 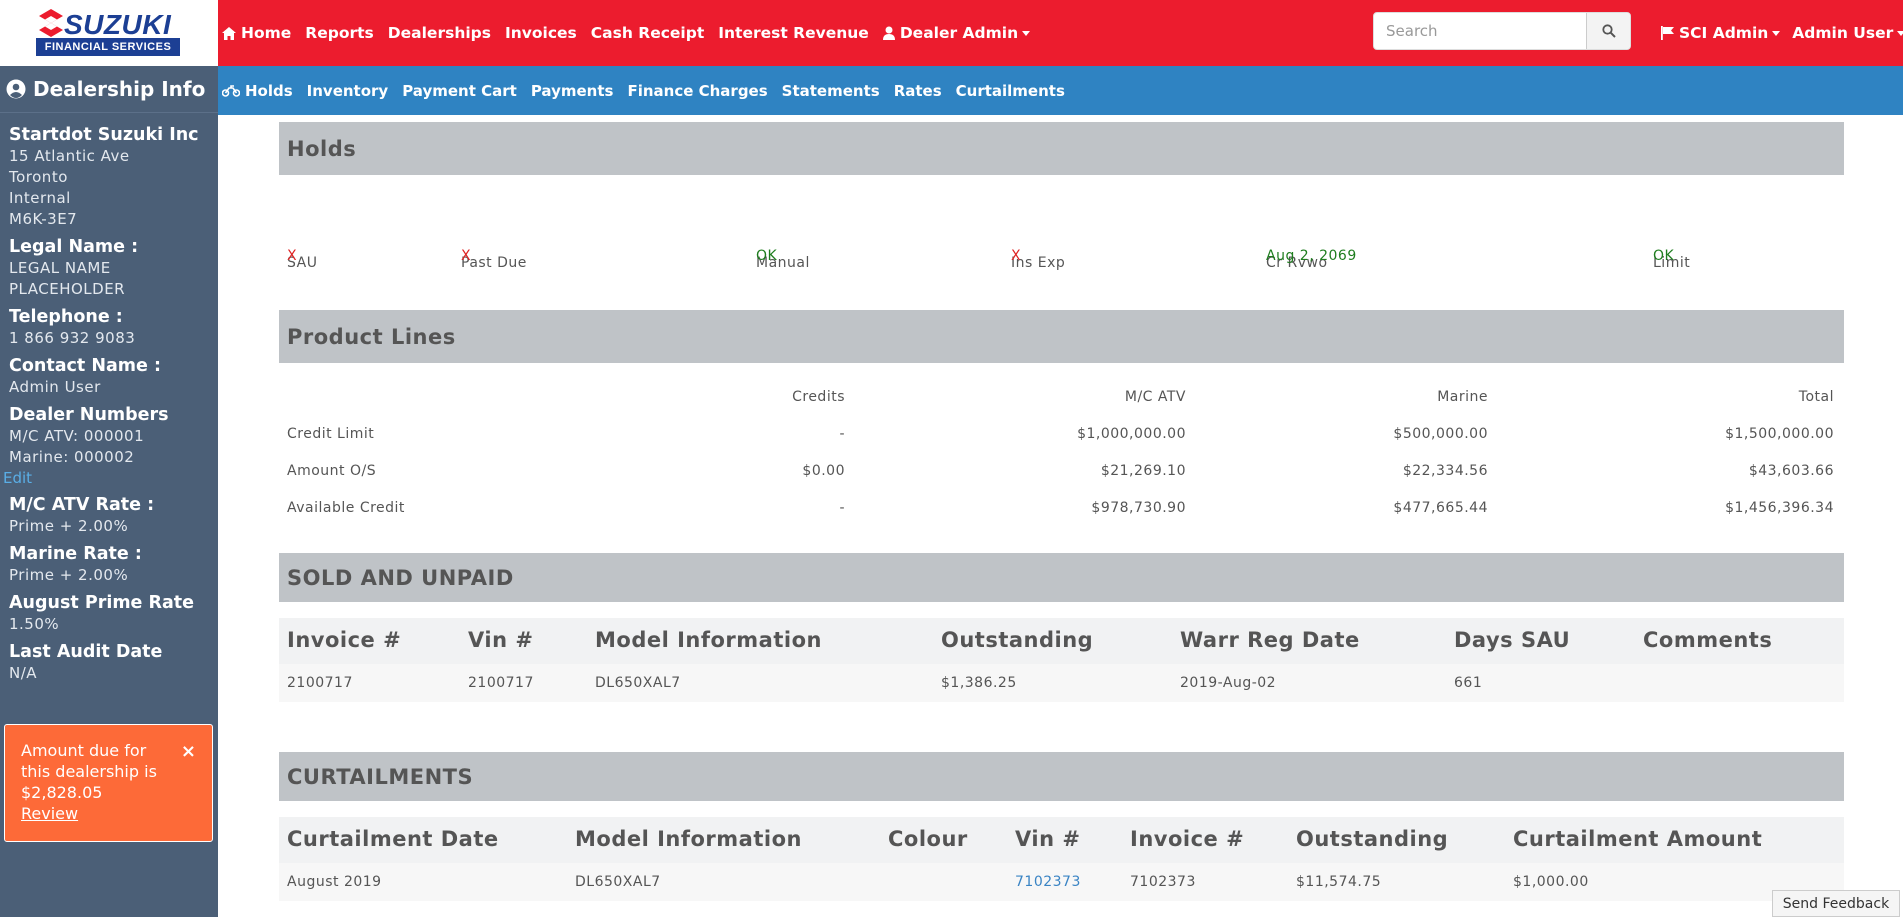 I want to click on subnav-inventory: Inventory, so click(x=348, y=91).